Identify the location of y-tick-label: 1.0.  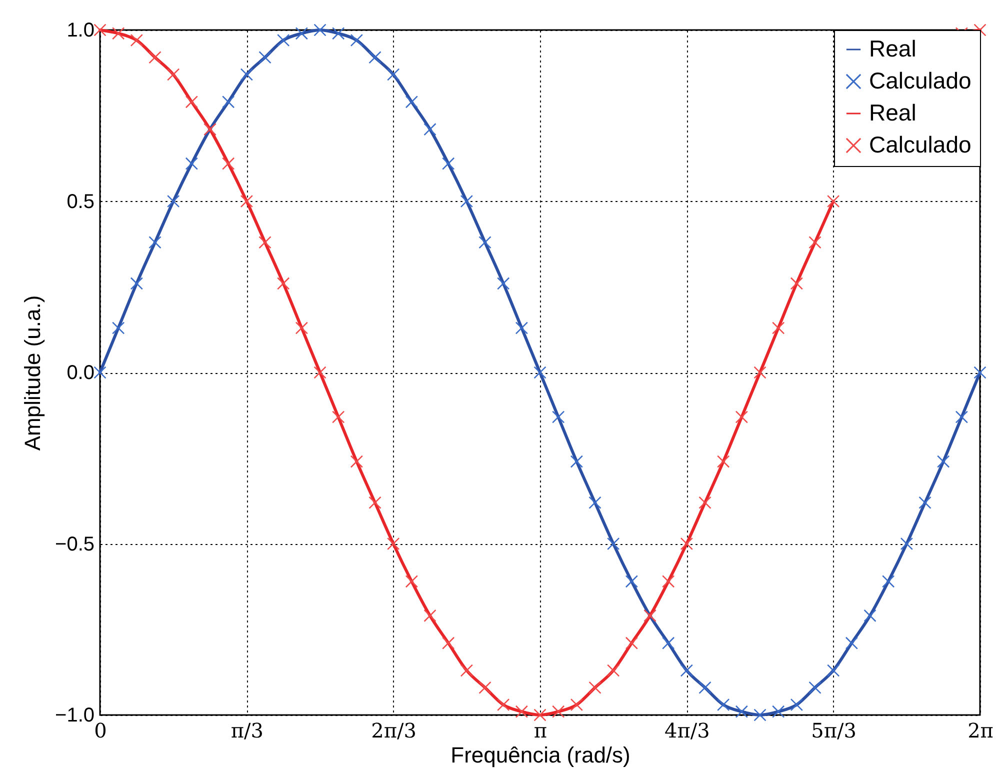
(80, 31).